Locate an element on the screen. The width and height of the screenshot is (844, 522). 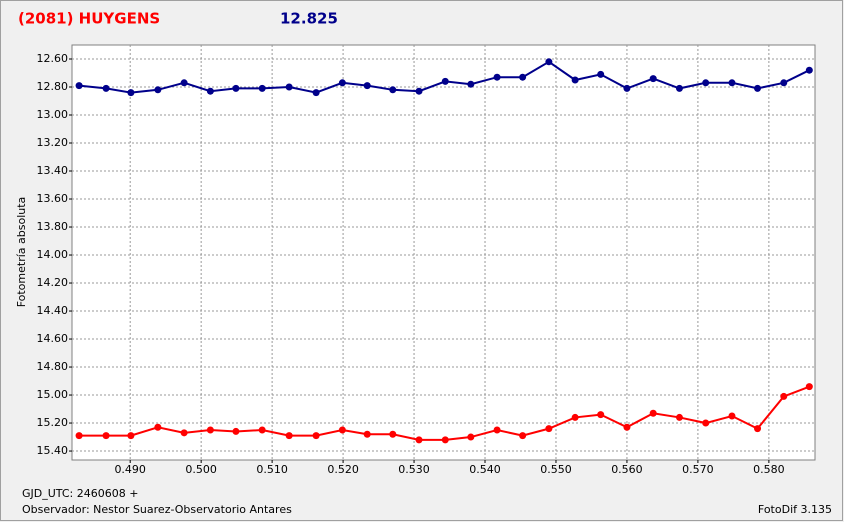
x-tick-label: 0.550 is located at coordinates (556, 469).